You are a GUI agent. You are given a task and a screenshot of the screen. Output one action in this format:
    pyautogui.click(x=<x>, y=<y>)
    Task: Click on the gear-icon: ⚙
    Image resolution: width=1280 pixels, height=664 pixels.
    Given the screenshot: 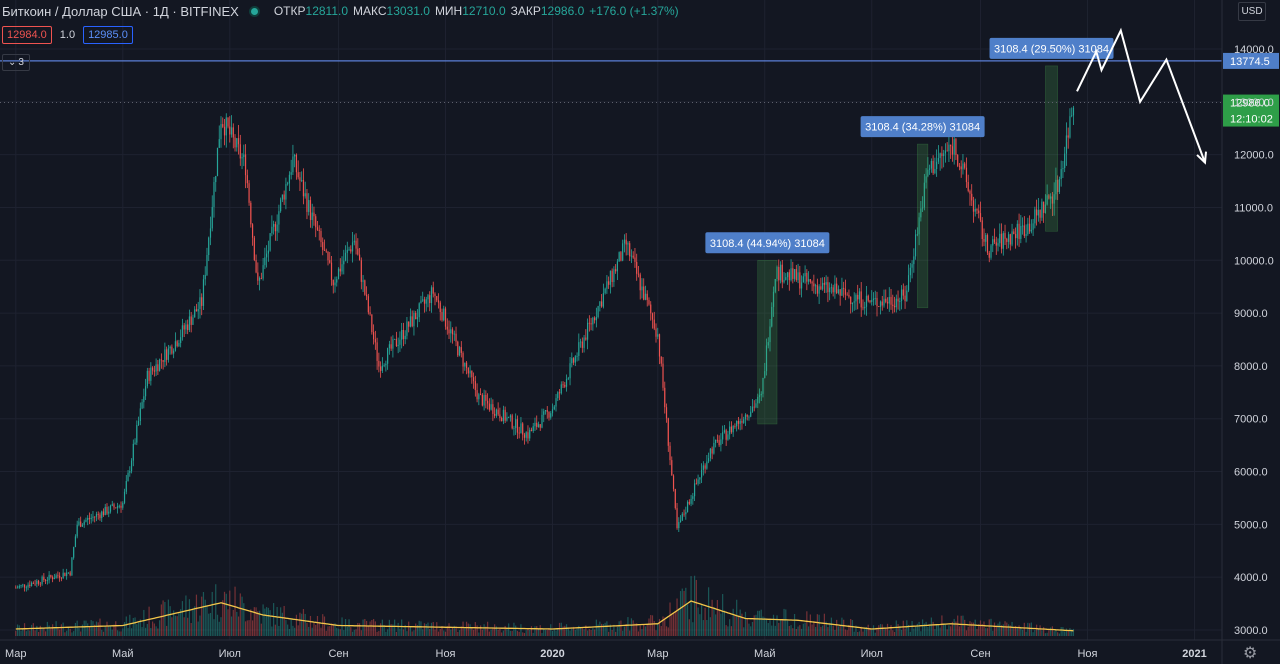 What is the action you would take?
    pyautogui.click(x=1250, y=653)
    